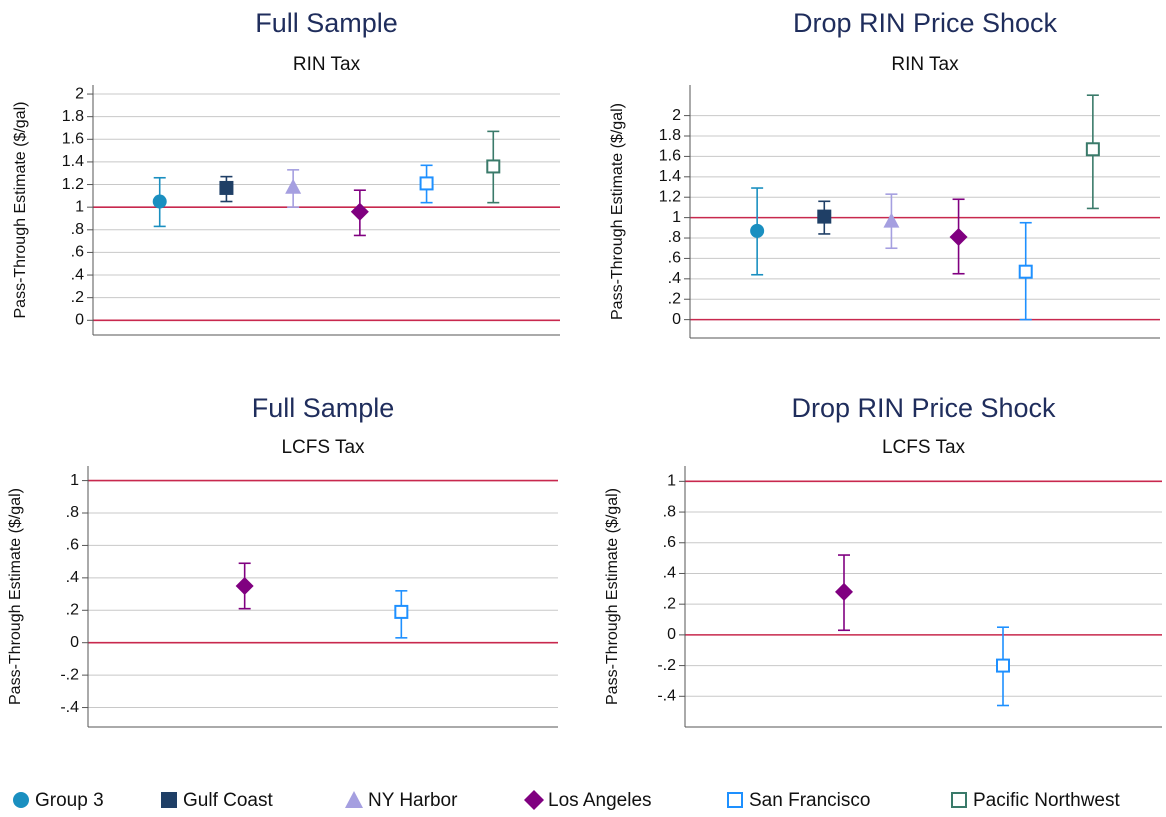  Describe the element at coordinates (69, 800) in the screenshot. I see `legend-label: Group 3` at that location.